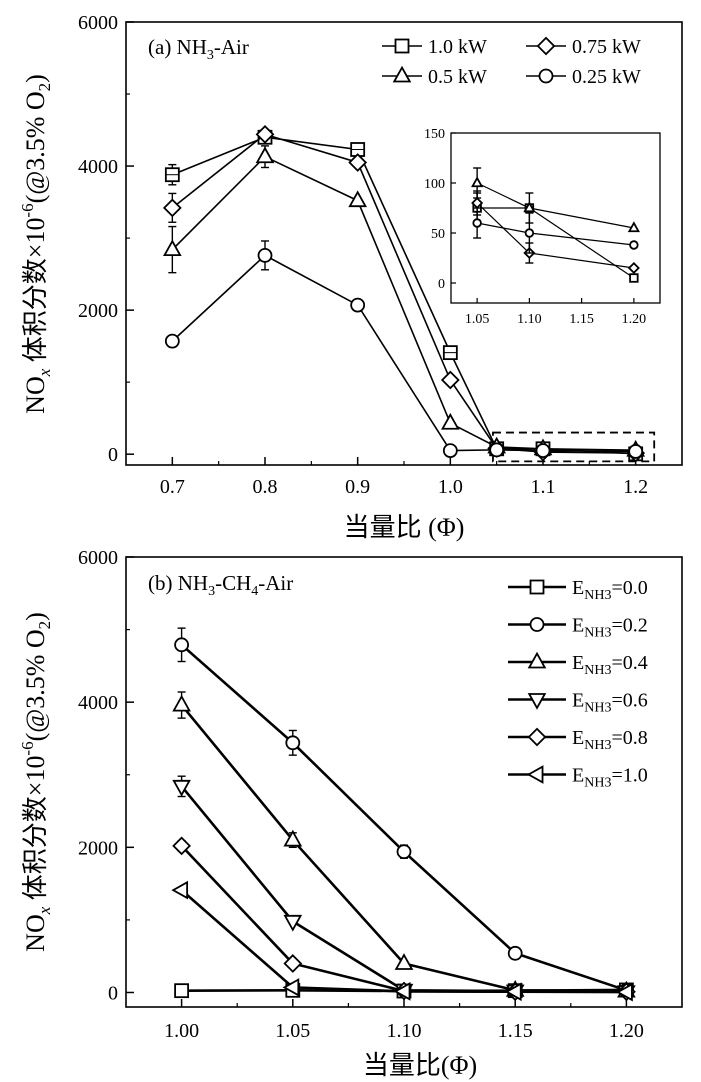 This screenshot has height=1082, width=701. What do you see at coordinates (434, 184) in the screenshot?
I see `inset-y-tick-label: 100` at bounding box center [434, 184].